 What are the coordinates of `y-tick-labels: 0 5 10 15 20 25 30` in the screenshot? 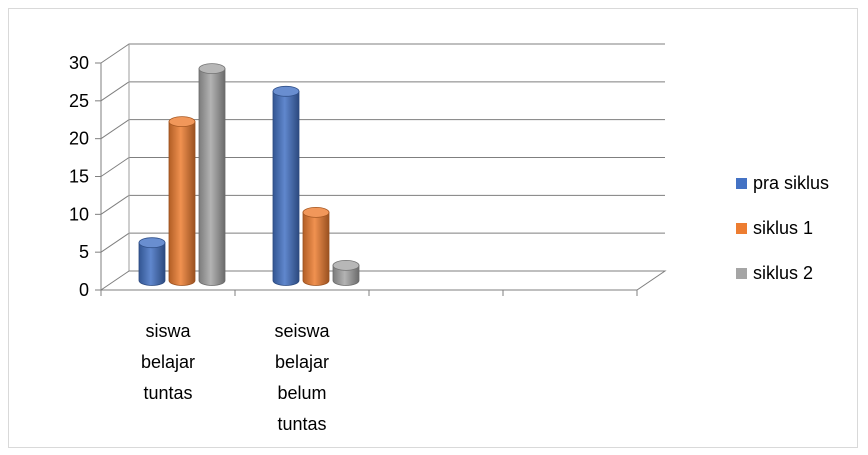 It's located at (79, 176).